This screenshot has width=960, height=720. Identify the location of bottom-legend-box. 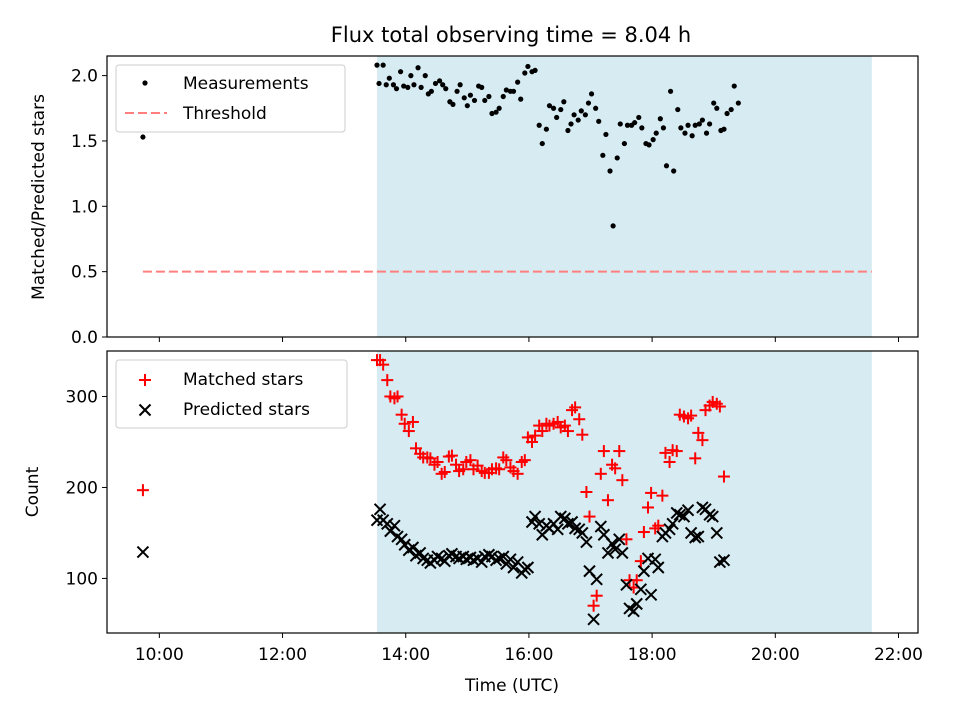
(231, 394).